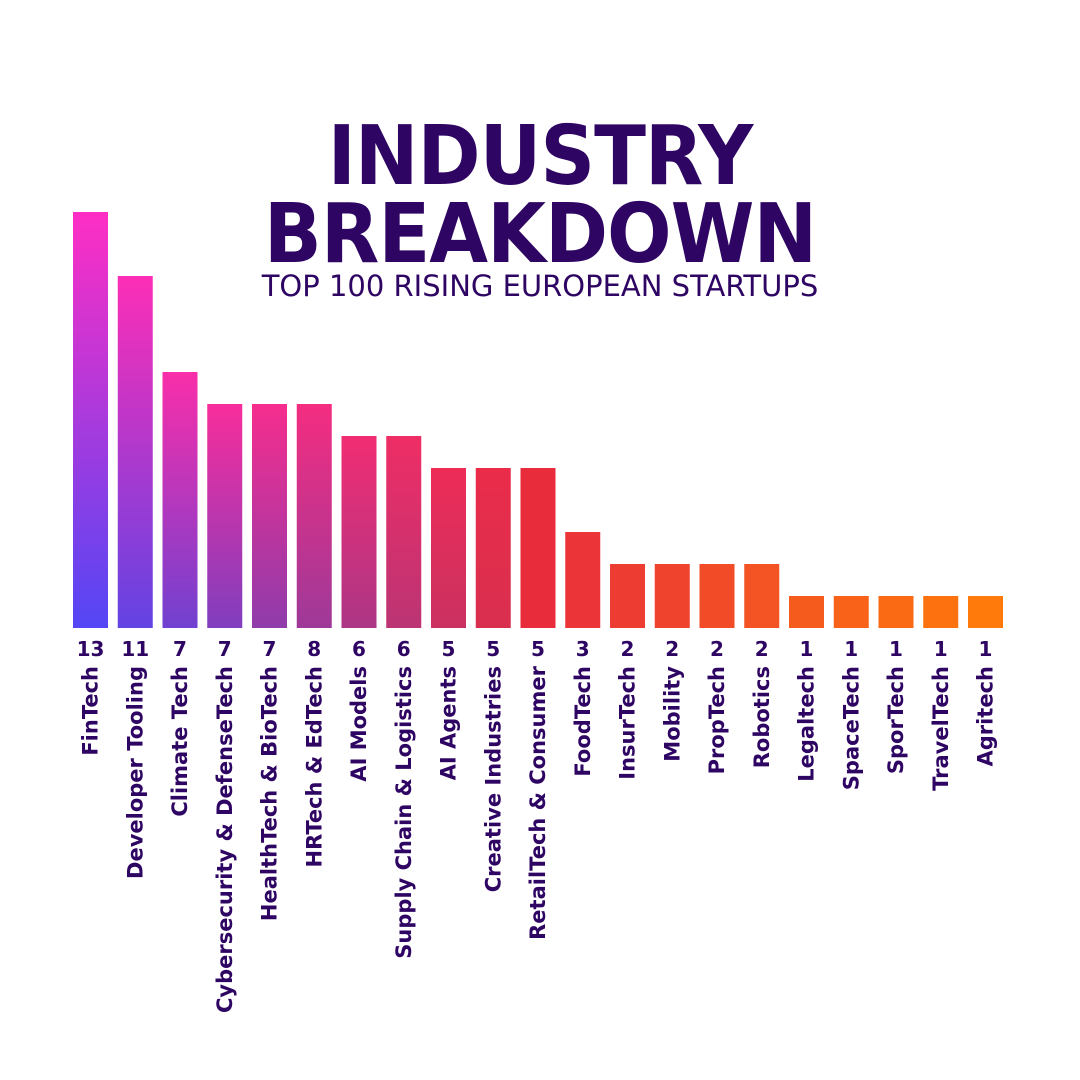 The image size is (1080, 1080). I want to click on bar-spacetech, so click(851, 612).